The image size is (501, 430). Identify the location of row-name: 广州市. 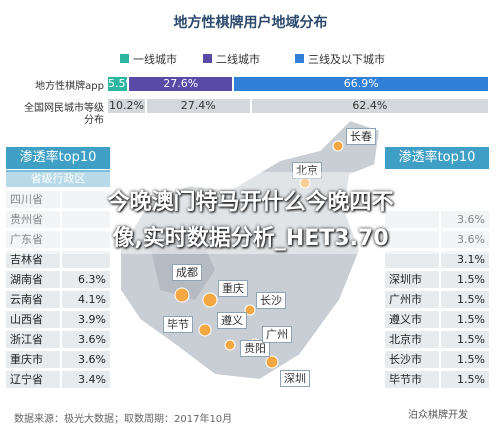
(412, 299).